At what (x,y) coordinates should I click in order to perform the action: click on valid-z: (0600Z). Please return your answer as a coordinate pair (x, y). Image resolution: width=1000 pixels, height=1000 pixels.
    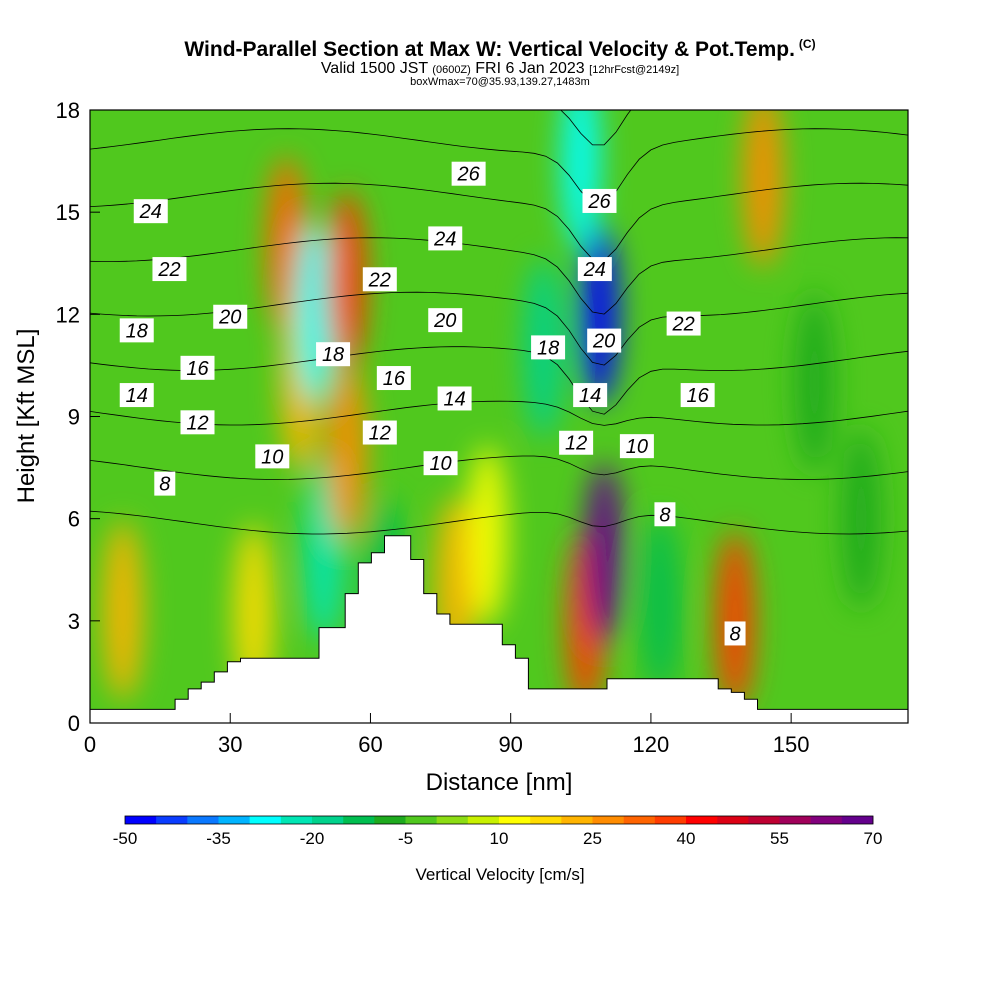
    Looking at the image, I should click on (451, 70).